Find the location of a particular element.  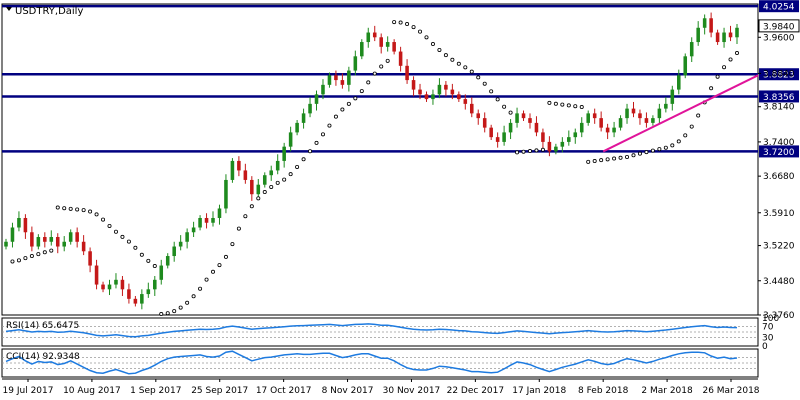

x-tick-label: 8 Nov 2017 is located at coordinates (348, 391).